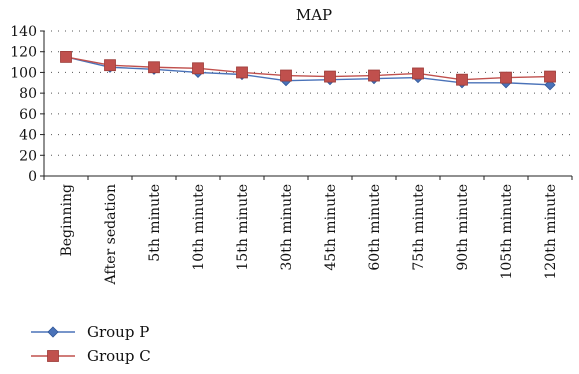 The width and height of the screenshot is (579, 374). Describe the element at coordinates (91, 344) in the screenshot. I see `legend: Group P Group C` at that location.